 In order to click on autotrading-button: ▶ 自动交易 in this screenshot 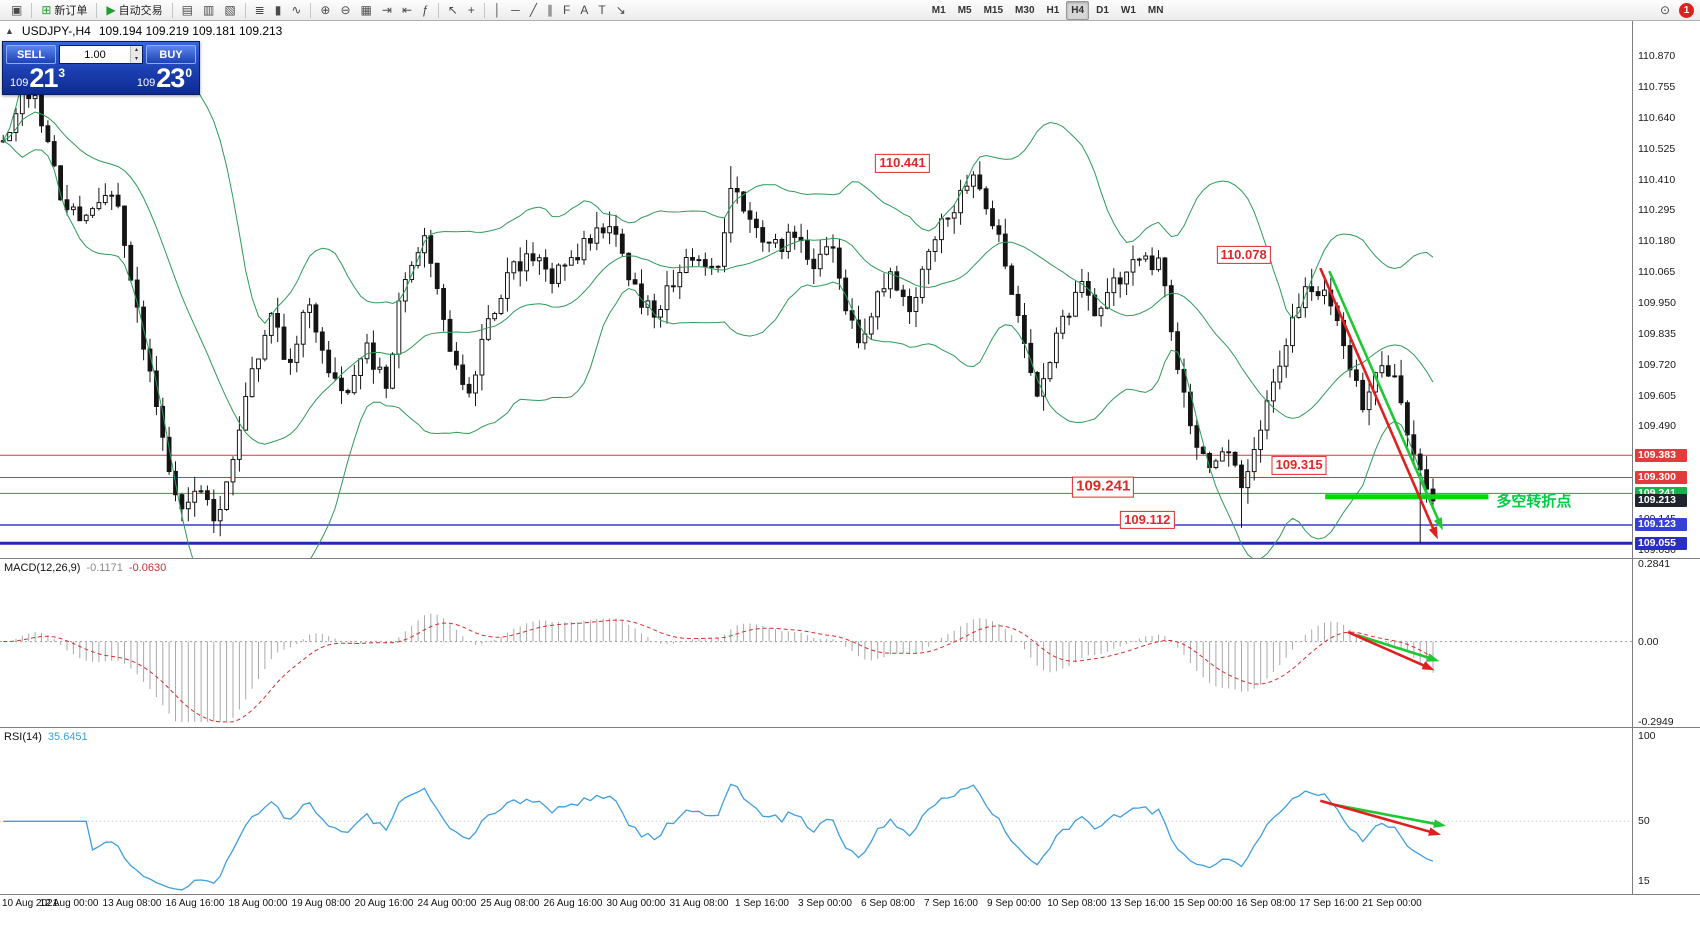, I will do `click(134, 10)`.